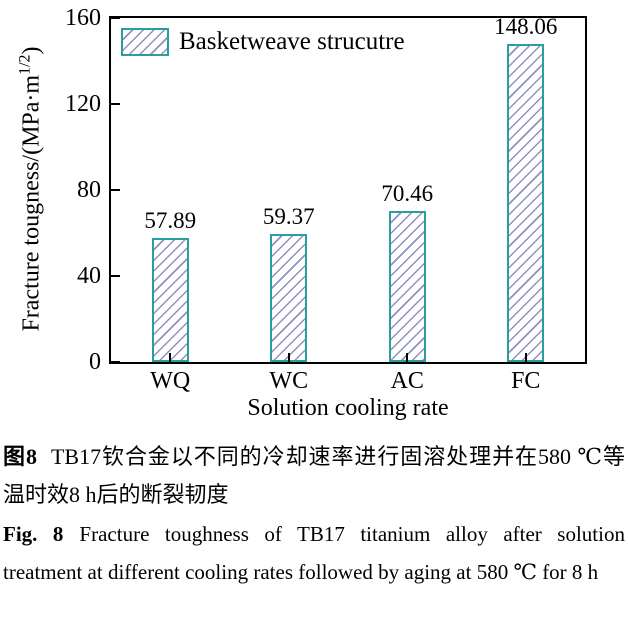 This screenshot has width=628, height=632. I want to click on y-tick-label: 40, so click(89, 276).